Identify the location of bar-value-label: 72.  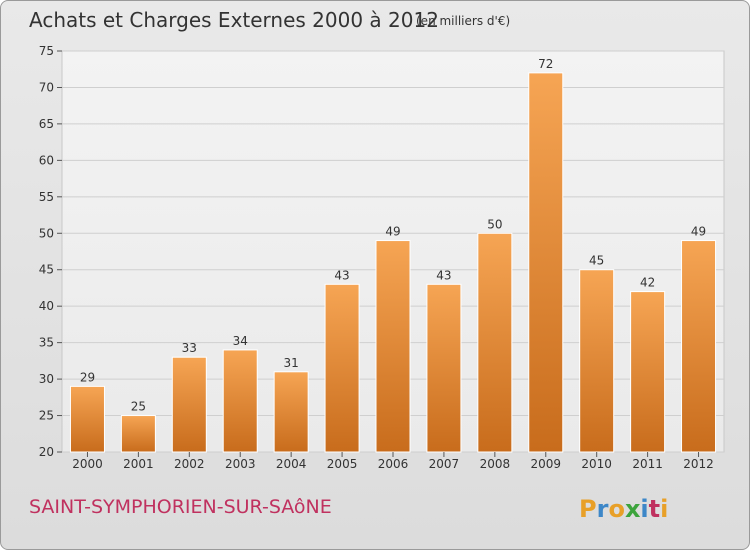
(545, 64).